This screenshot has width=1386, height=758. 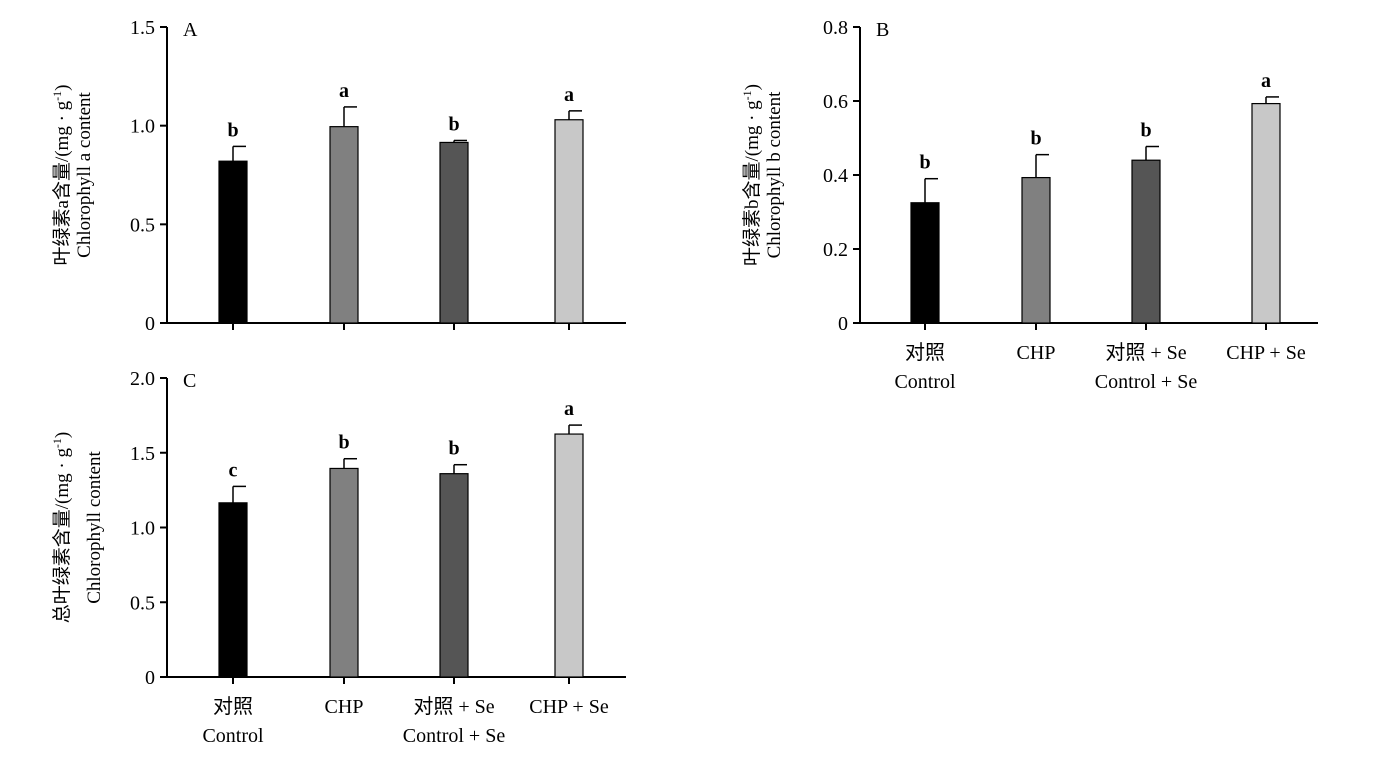 What do you see at coordinates (190, 30) in the screenshot?
I see `panel-label: A` at bounding box center [190, 30].